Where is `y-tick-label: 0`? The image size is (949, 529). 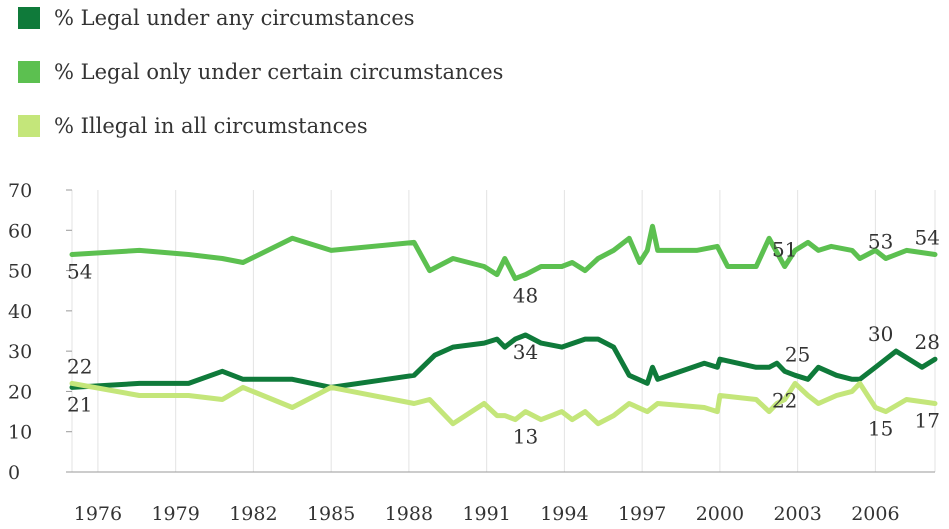 y-tick-label: 0 is located at coordinates (14, 473).